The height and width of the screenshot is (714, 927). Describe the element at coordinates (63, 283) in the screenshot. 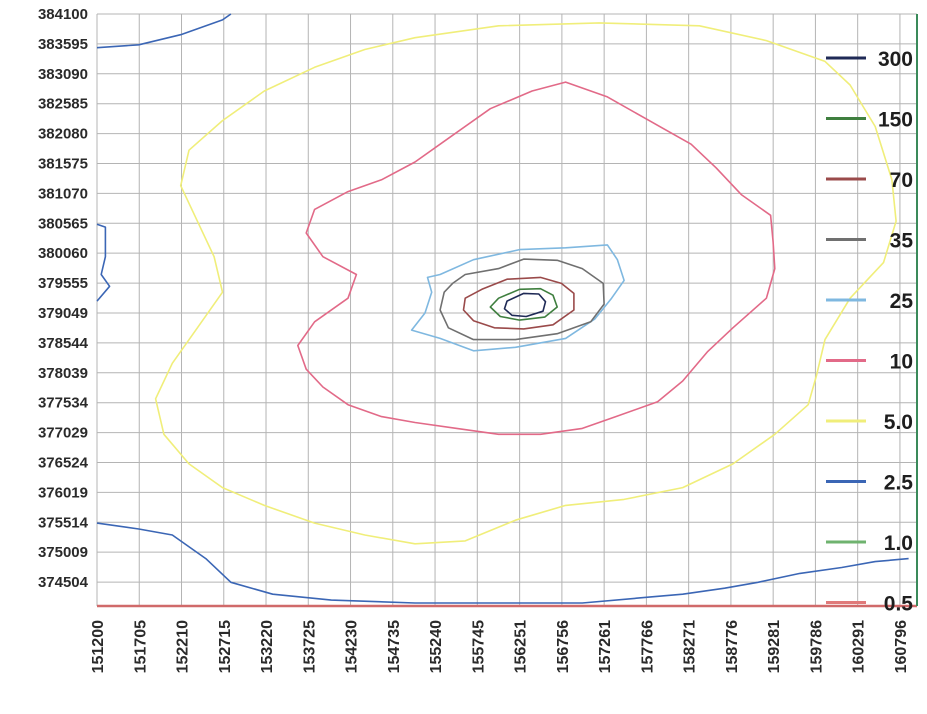

I see `y-tick-label-9: 379555` at that location.